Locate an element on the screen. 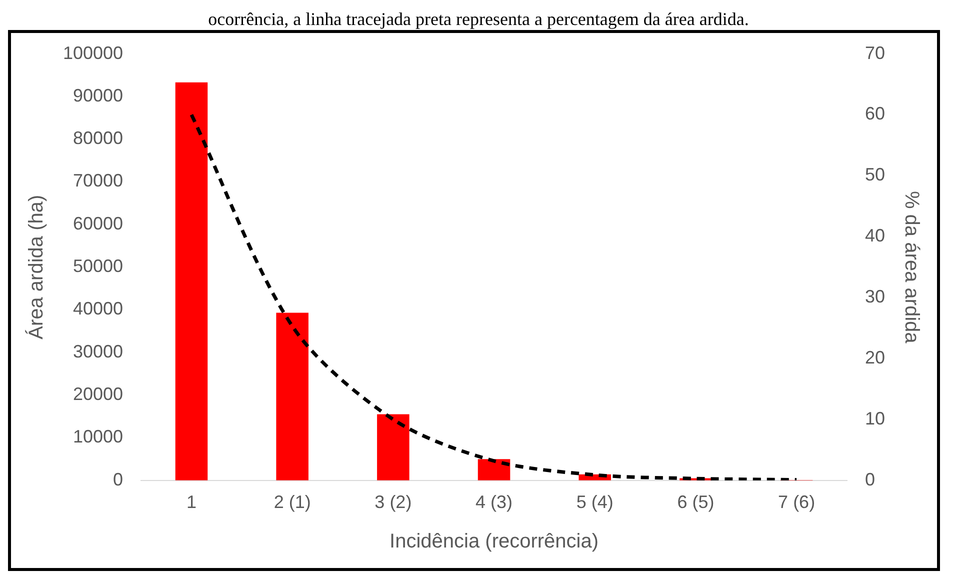 Image resolution: width=957 pixels, height=579 pixels. x-tick-label: 7 (6) is located at coordinates (797, 502).